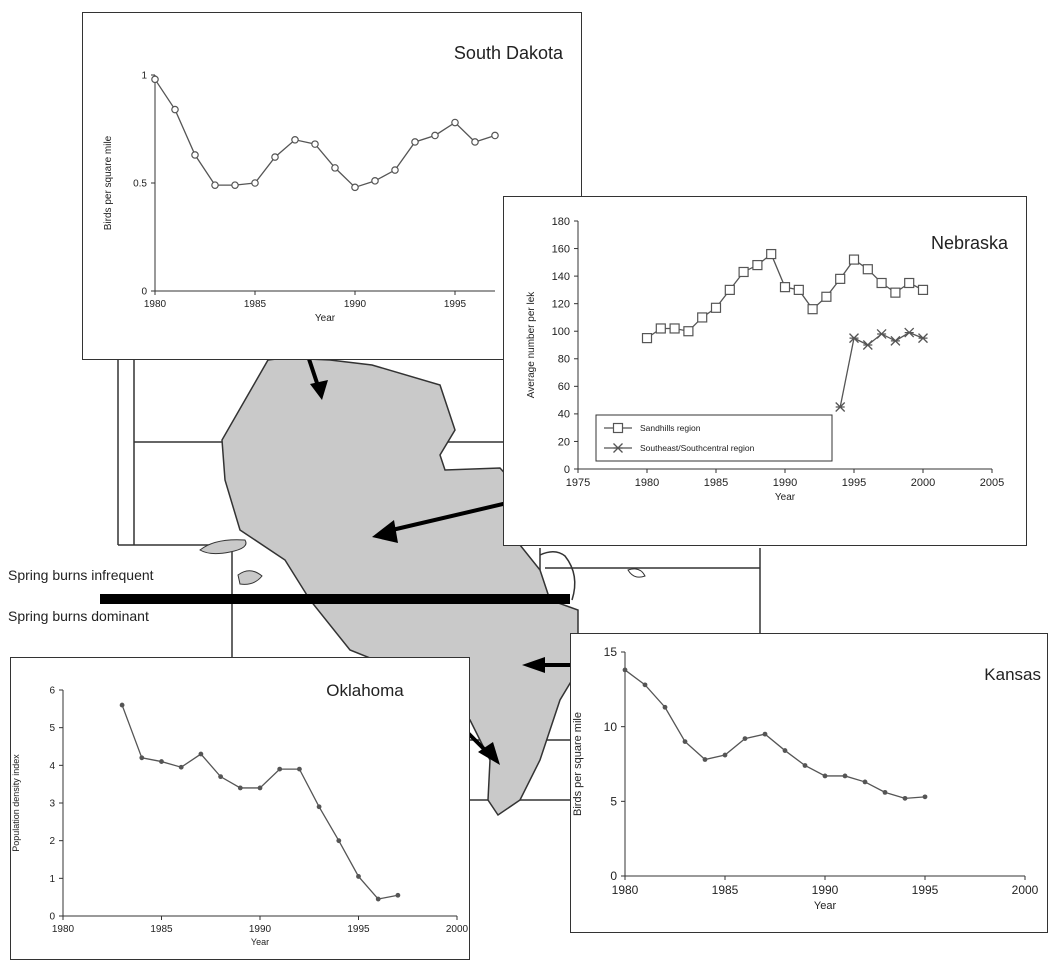  What do you see at coordinates (670, 428) in the screenshot?
I see `legend-label: Sandhills region` at bounding box center [670, 428].